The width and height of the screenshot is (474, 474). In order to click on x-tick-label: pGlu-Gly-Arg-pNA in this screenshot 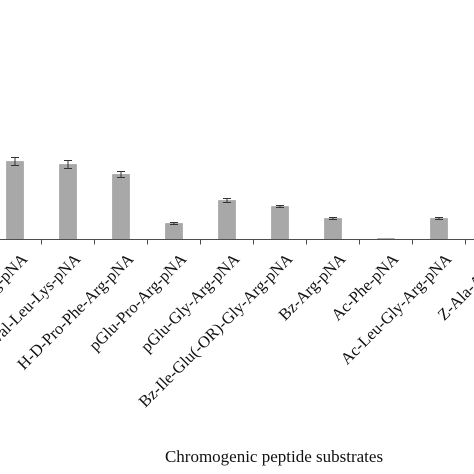, I will do `click(190, 302)`.